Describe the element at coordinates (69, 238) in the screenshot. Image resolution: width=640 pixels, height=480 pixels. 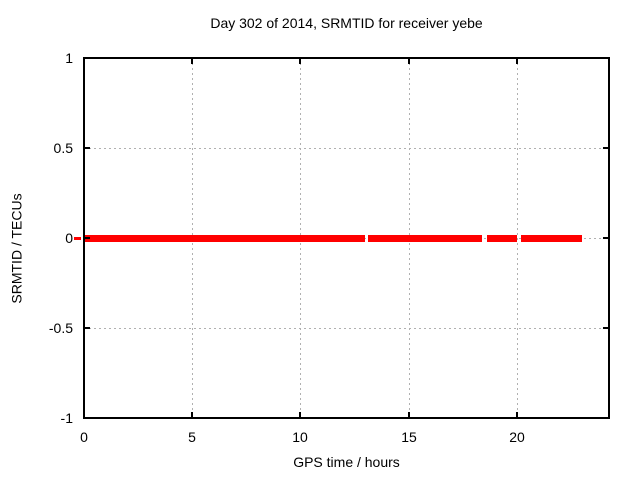
I see `y-tick-label: 0` at that location.